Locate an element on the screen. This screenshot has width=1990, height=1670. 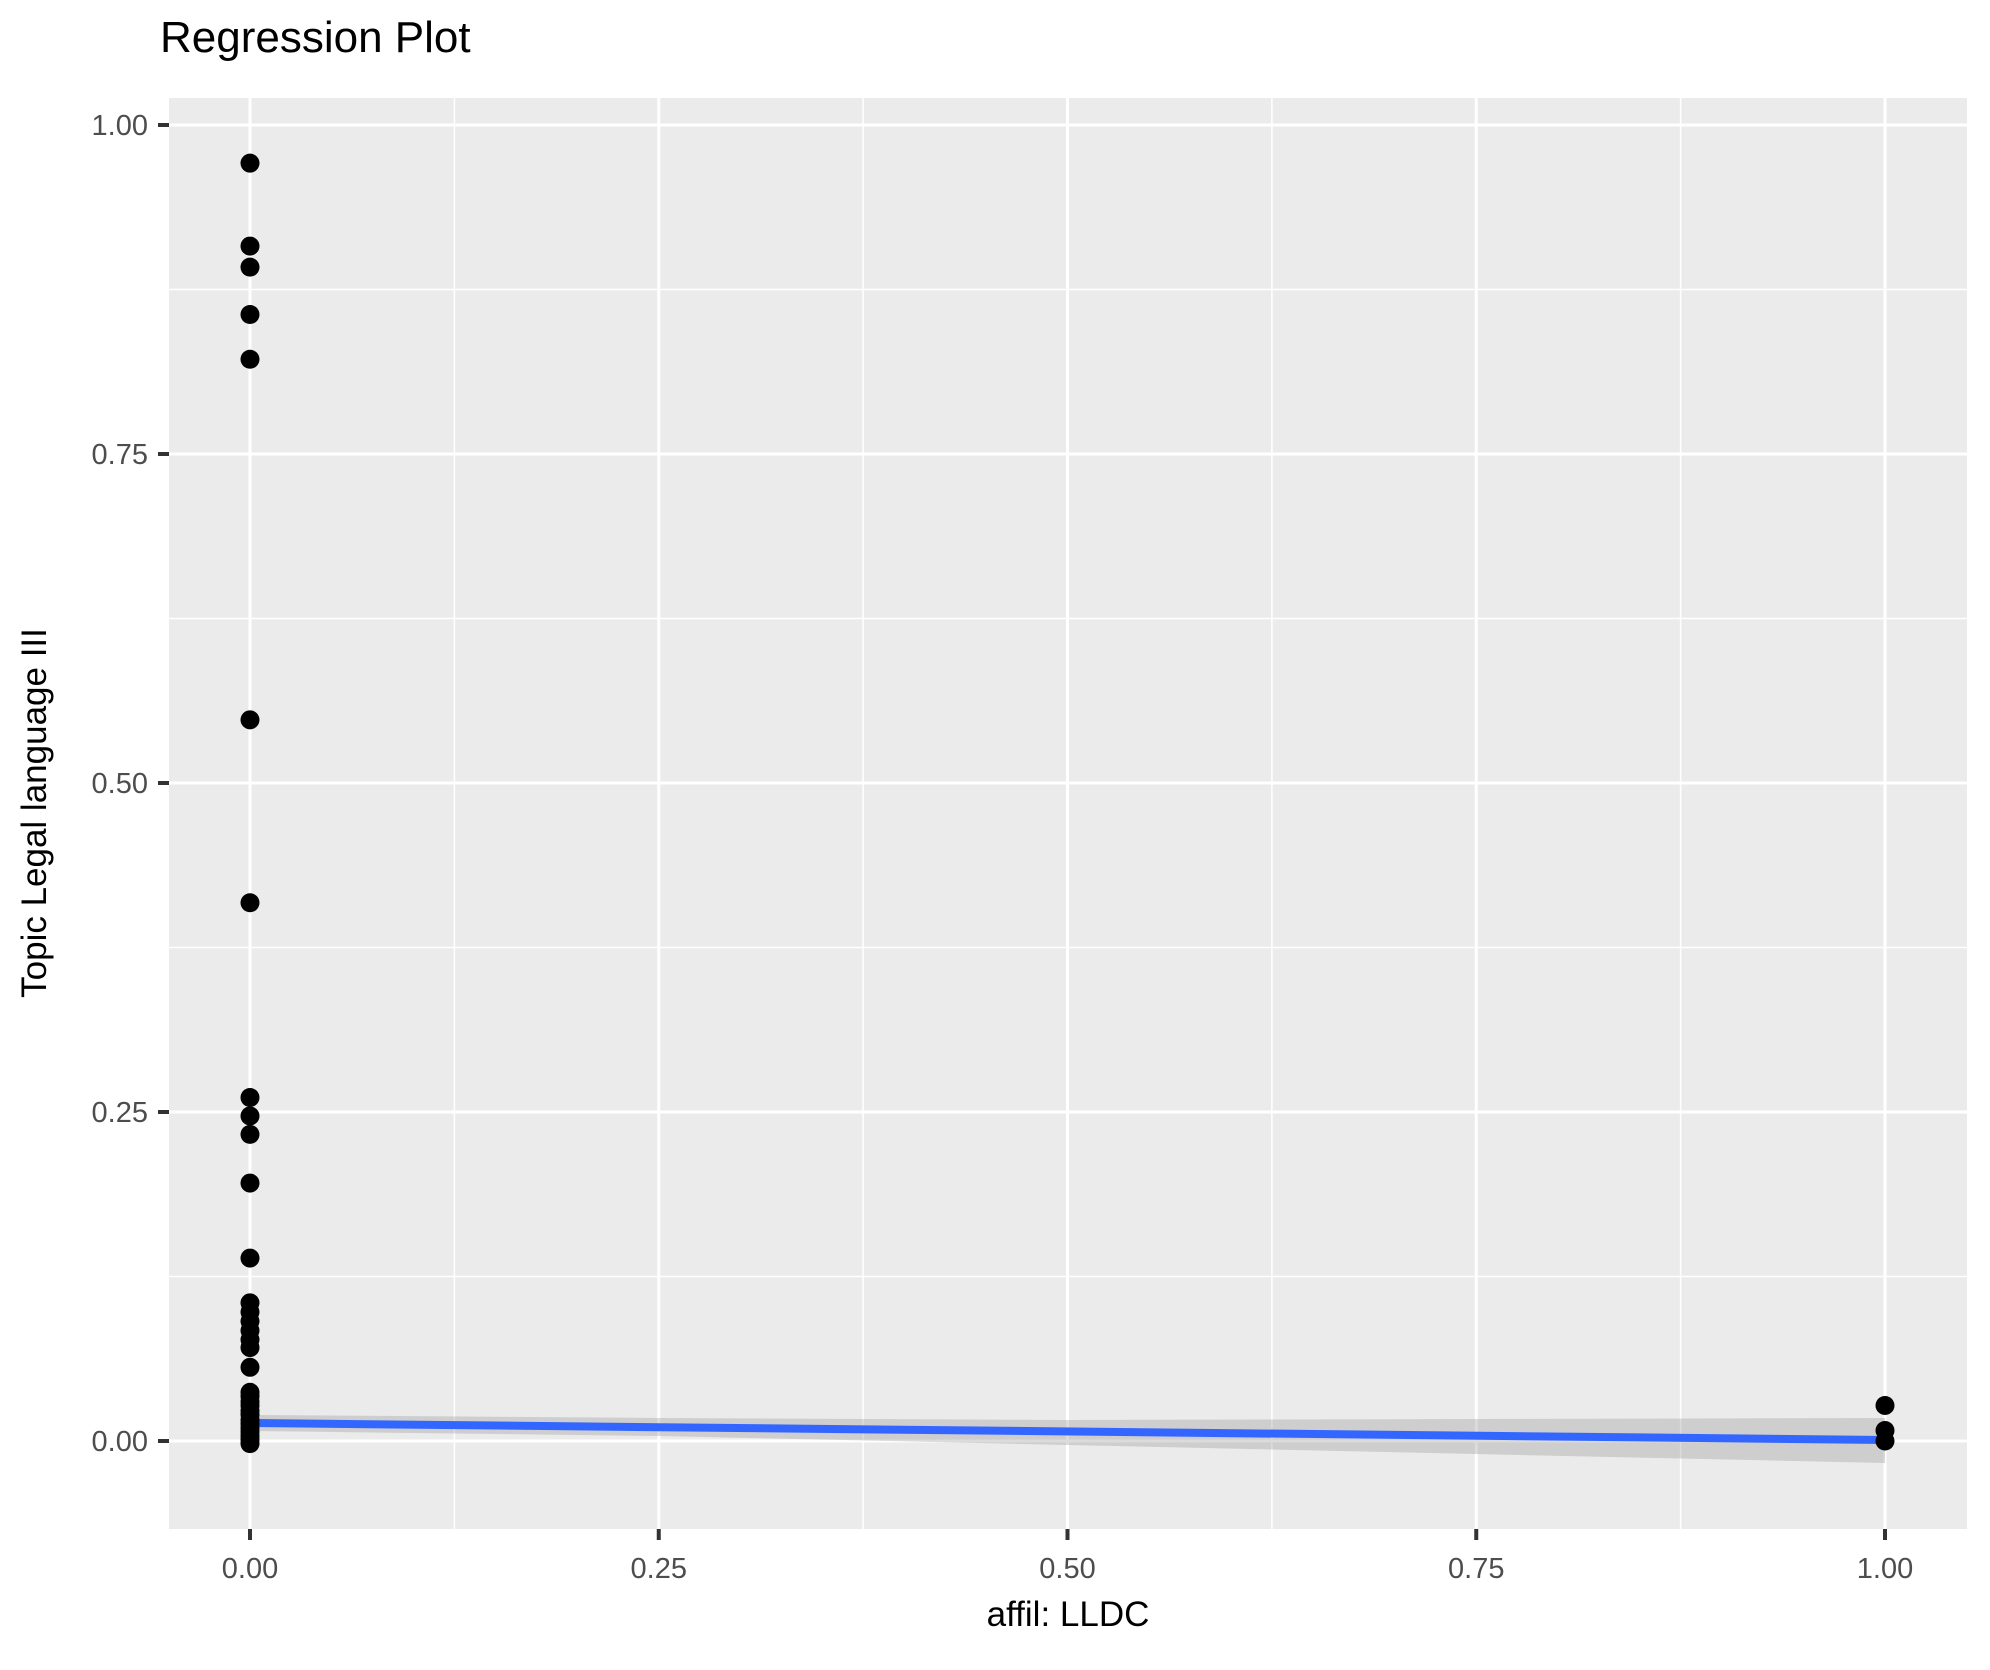
y-axis-tick-labels: 0.00 0.25 0.50 0.75 1.00 is located at coordinates (120, 784).